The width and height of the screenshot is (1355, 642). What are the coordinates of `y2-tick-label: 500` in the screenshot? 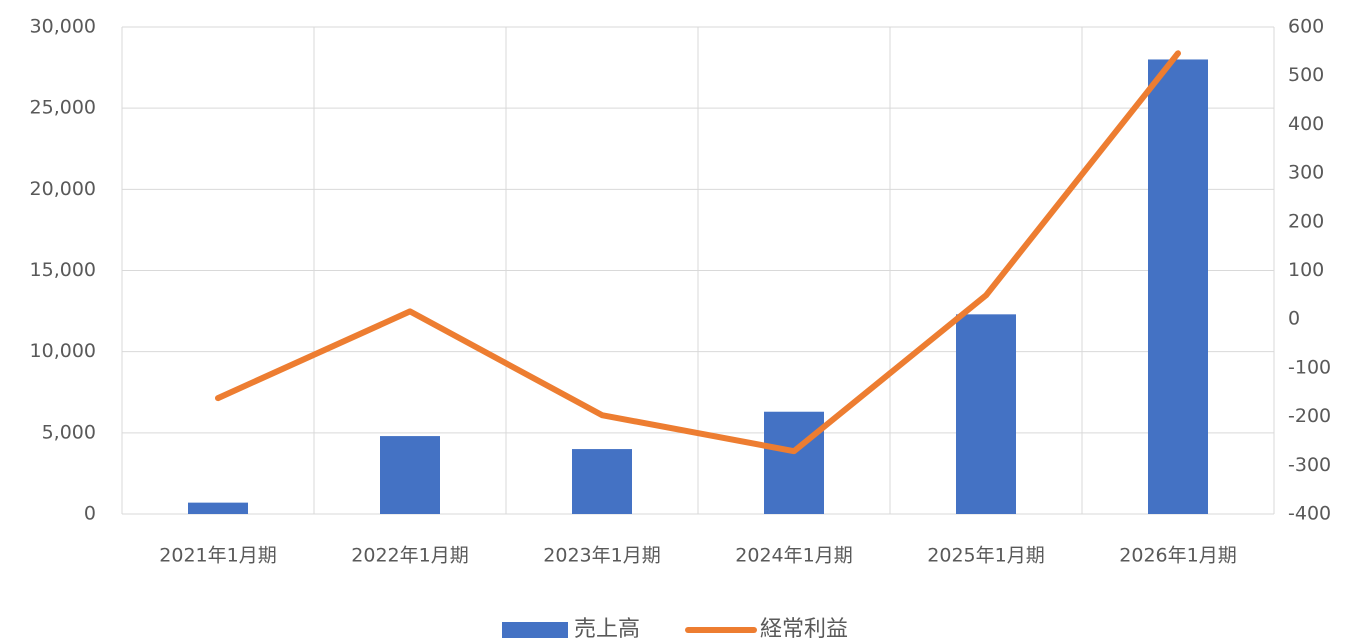 It's located at (1306, 75).